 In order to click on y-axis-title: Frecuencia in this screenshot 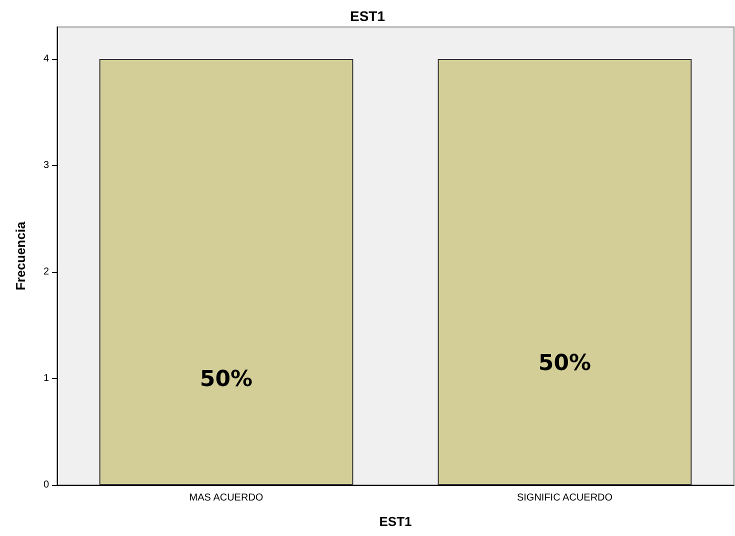, I will do `click(20, 255)`.